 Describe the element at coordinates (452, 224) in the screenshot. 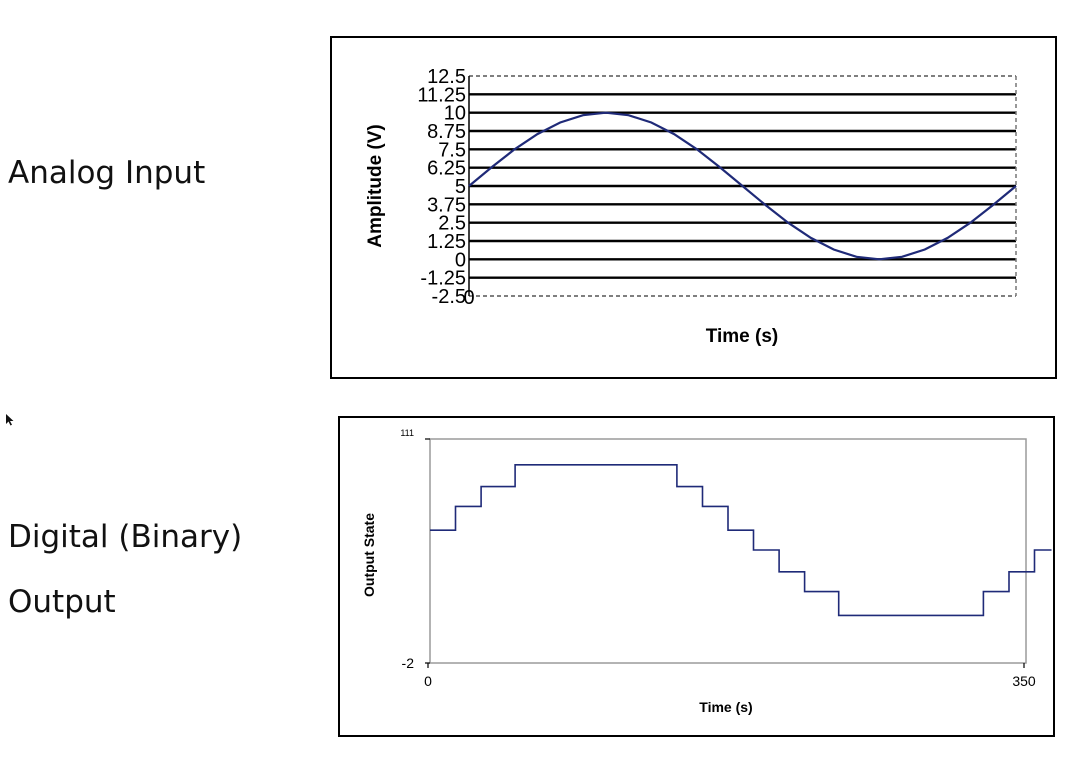

I see `analog-y-tick-label: 2.5` at that location.